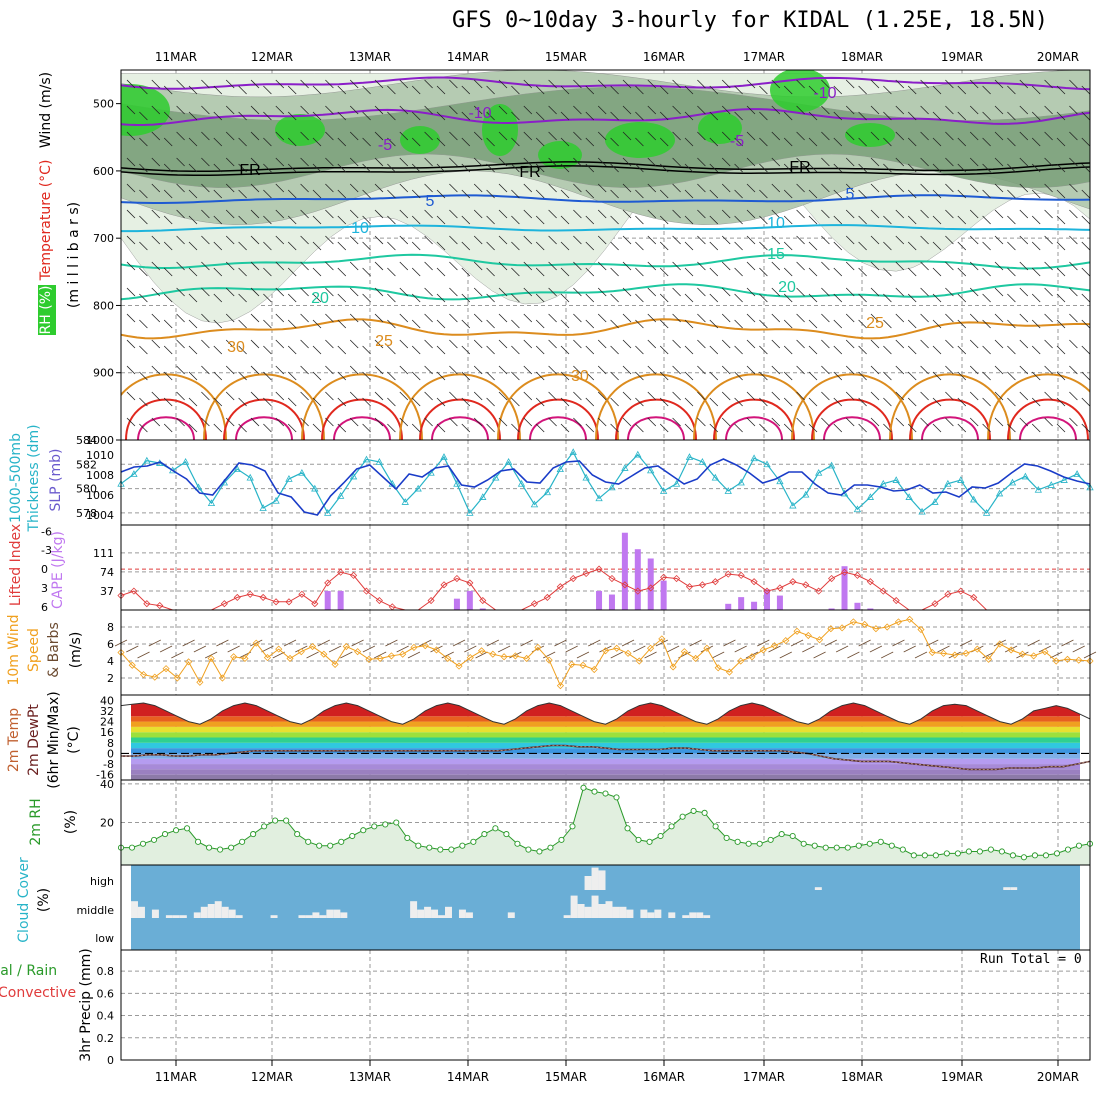  I want to click on series-slp-line, so click(605, 487).